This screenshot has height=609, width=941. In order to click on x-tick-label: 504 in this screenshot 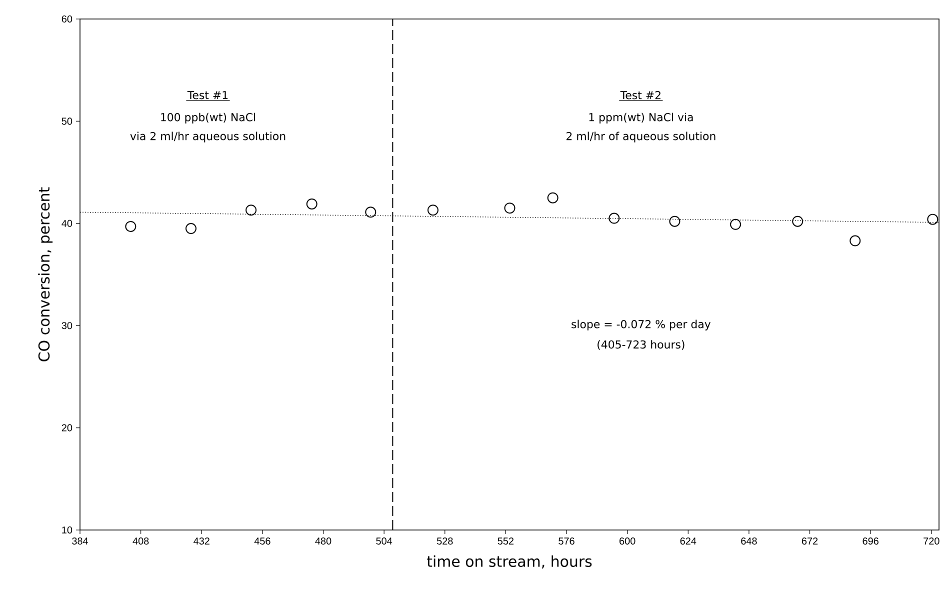, I will do `click(384, 541)`.